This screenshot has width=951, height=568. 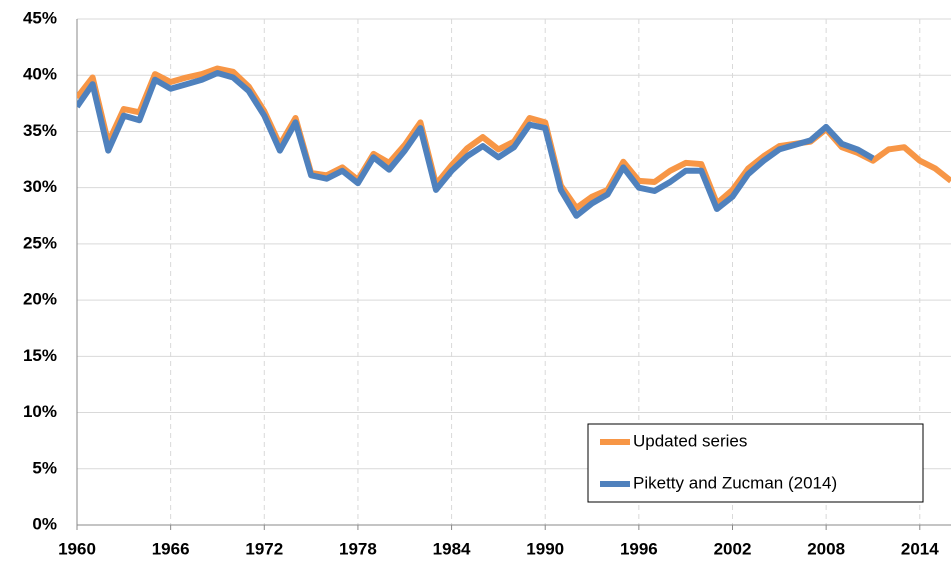 What do you see at coordinates (40, 411) in the screenshot?
I see `y-tick-label: 10%` at bounding box center [40, 411].